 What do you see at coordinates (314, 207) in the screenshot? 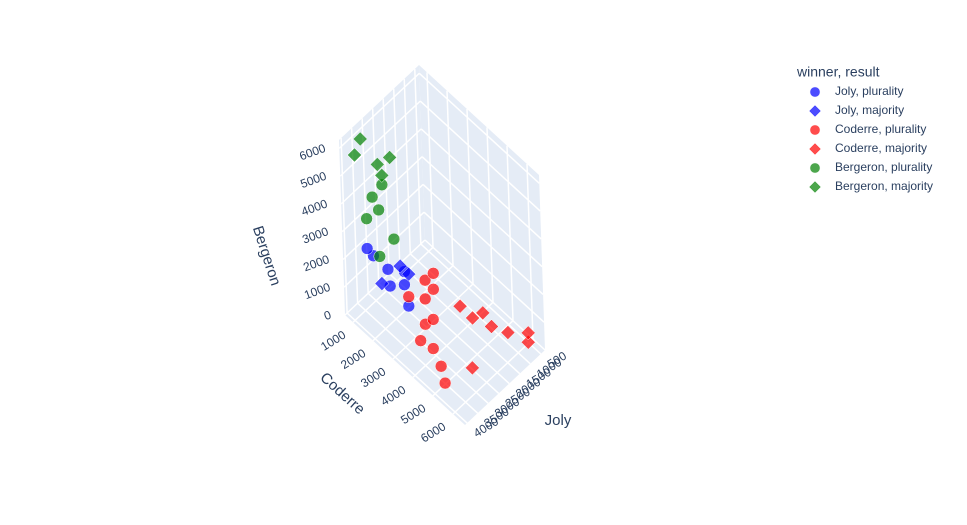
I see `z-tick-label: 4000` at bounding box center [314, 207].